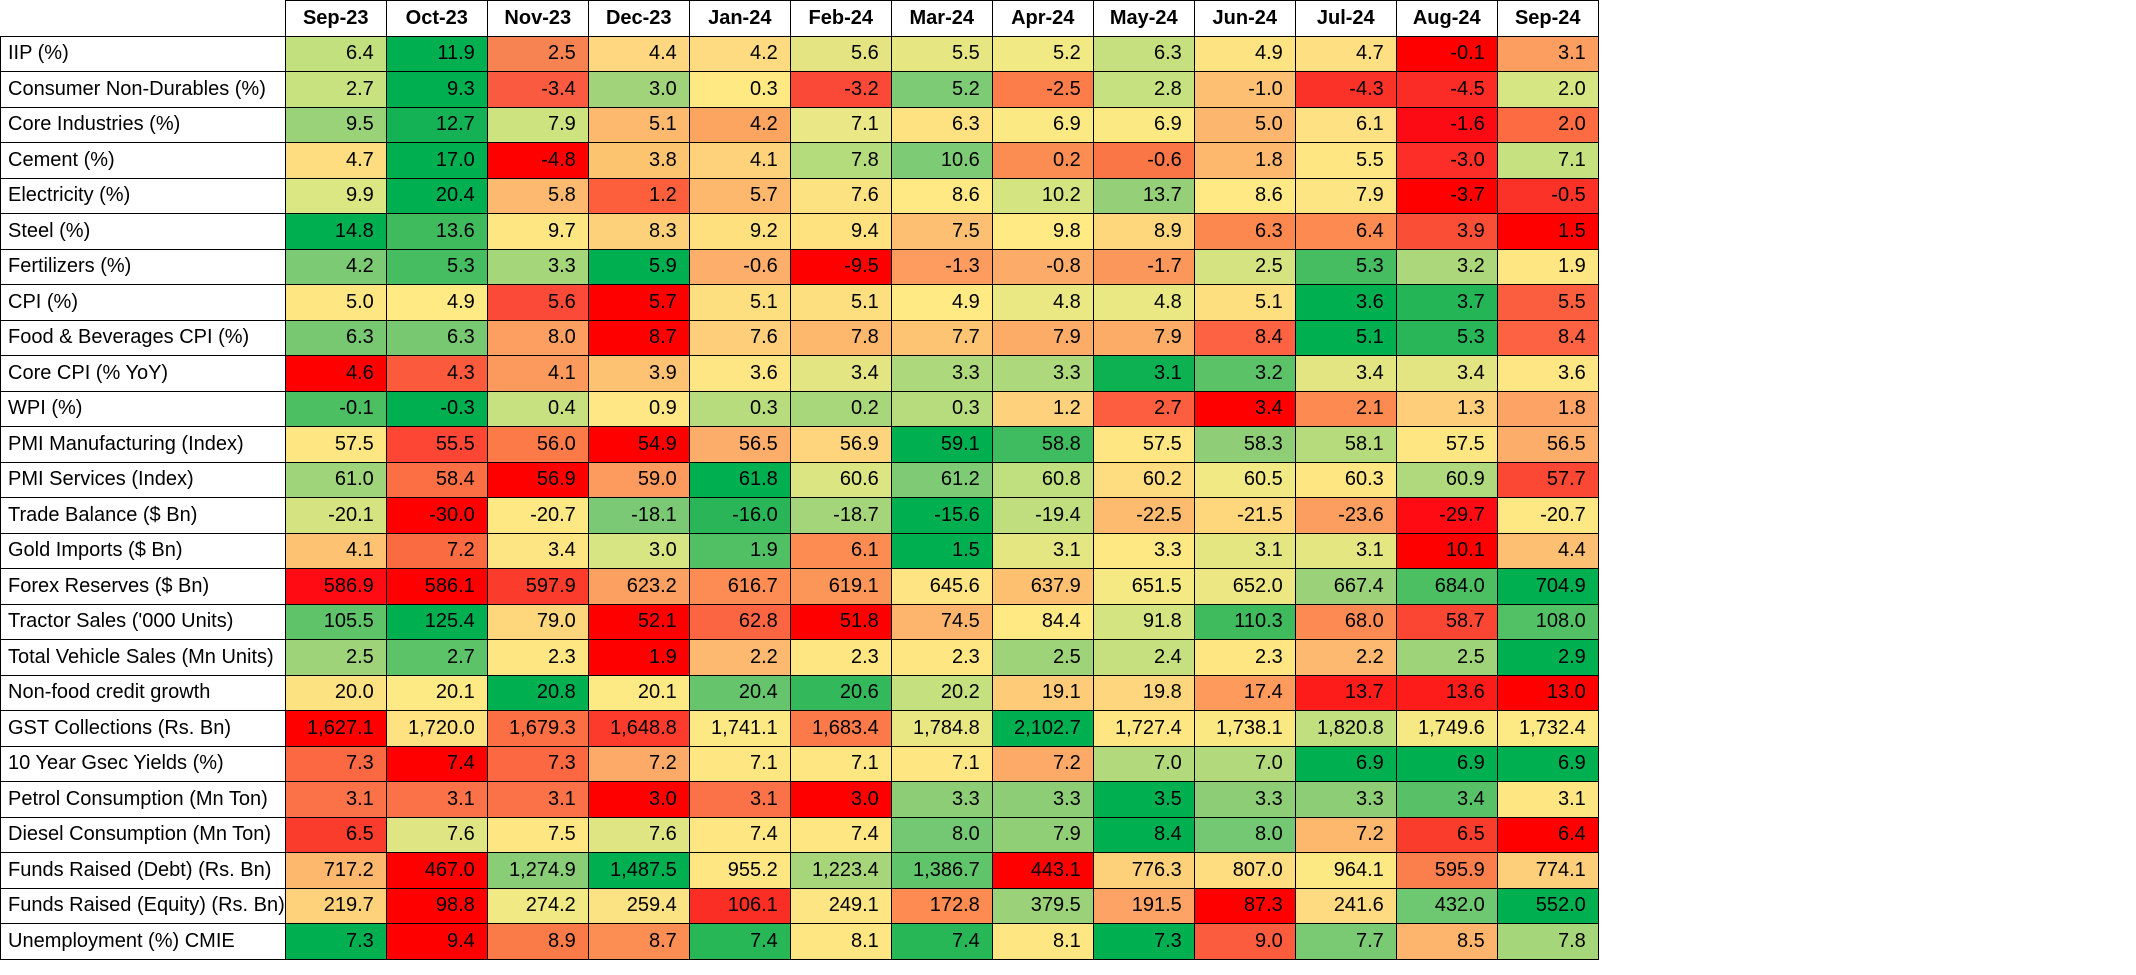 This screenshot has width=2136, height=975. I want to click on heatmap-cell: 6.3, so click(436, 337).